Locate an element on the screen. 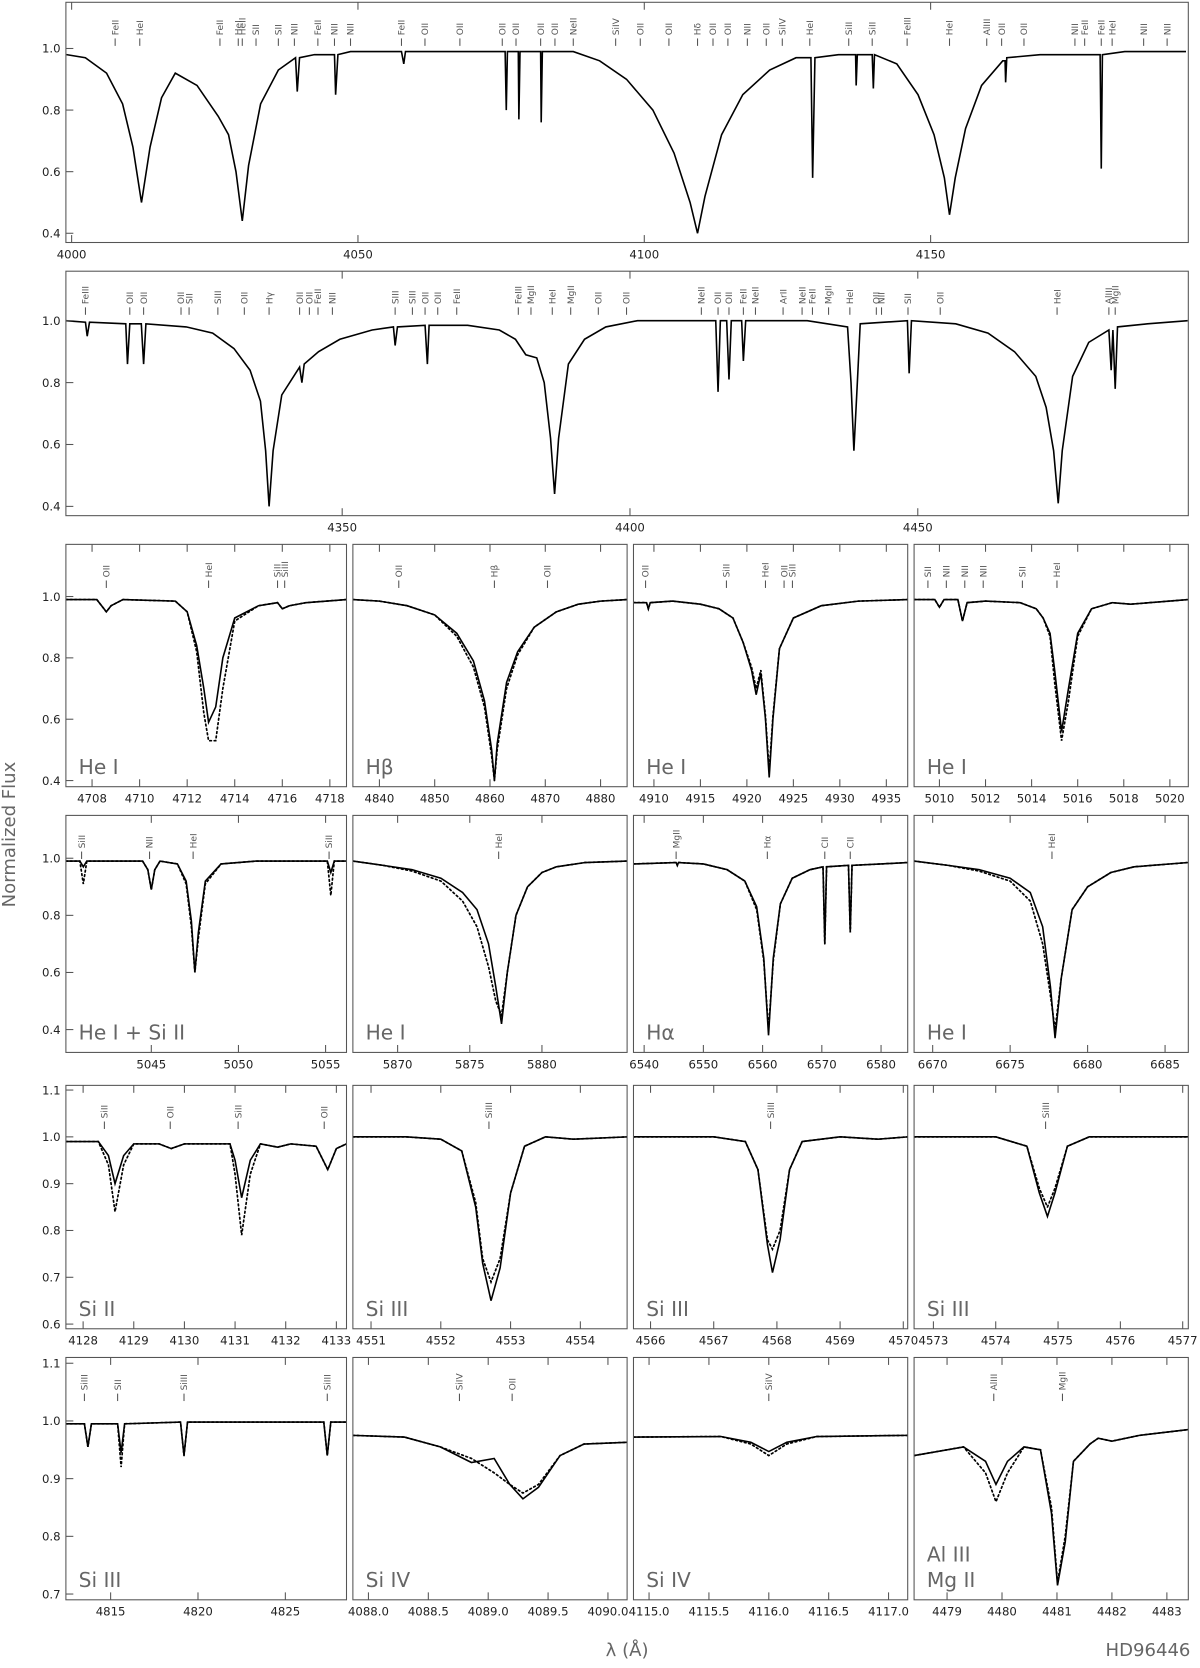 This screenshot has height=1668, width=1200. x-tick-label: 4576 is located at coordinates (1121, 1341).